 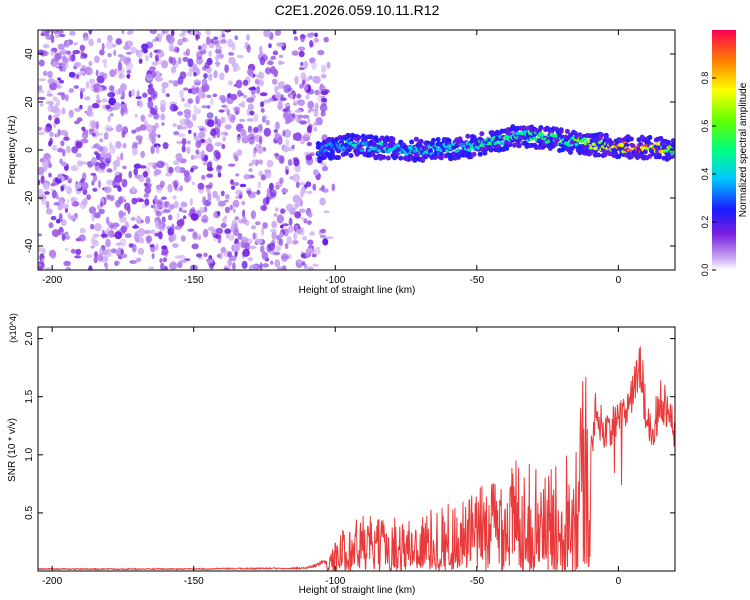 I want to click on heatmap-ytick-label: 20, so click(x=29, y=102).